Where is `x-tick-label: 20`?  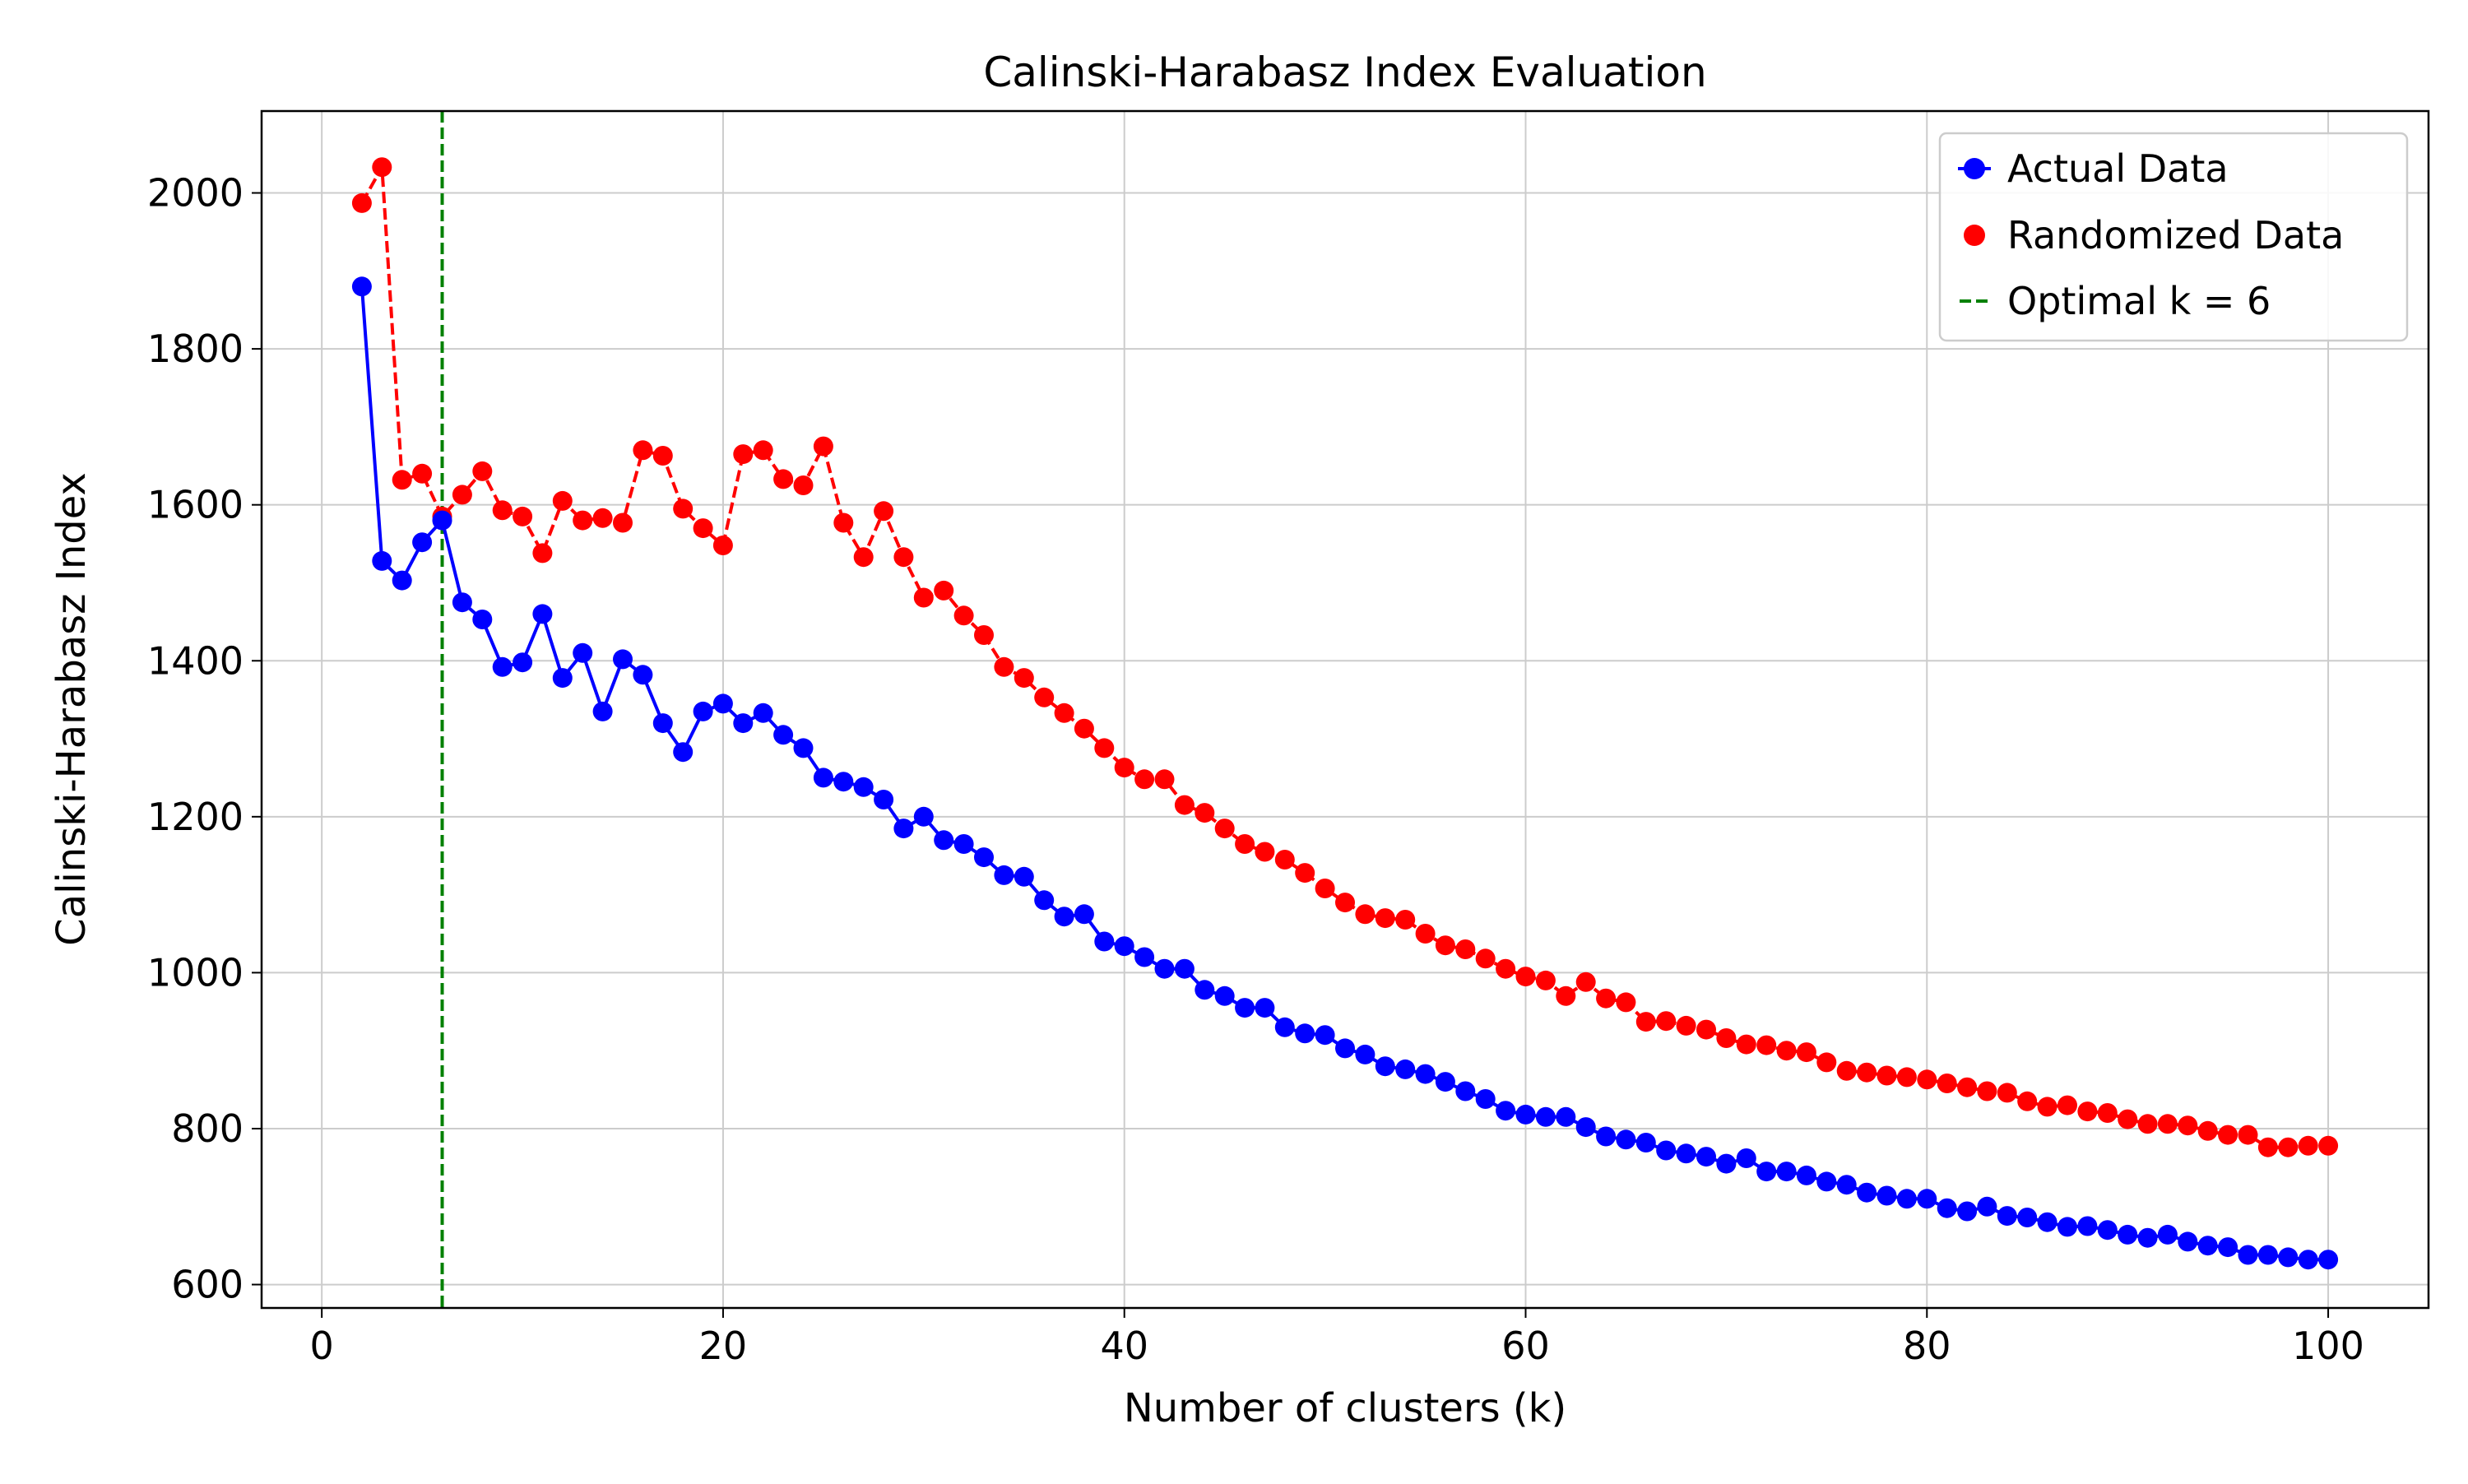 x-tick-label: 20 is located at coordinates (723, 1346).